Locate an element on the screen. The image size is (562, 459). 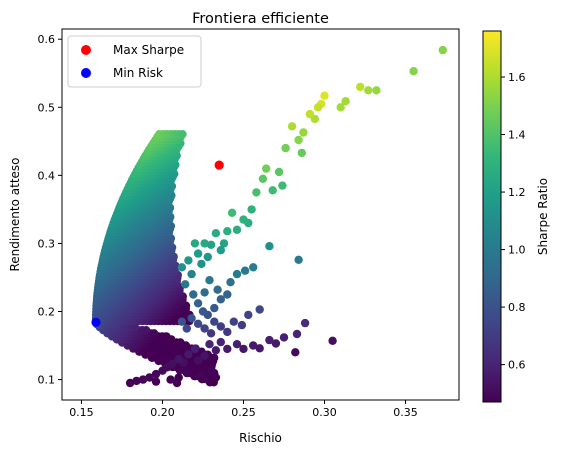
x-tick-label: 0.25 is located at coordinates (243, 412).